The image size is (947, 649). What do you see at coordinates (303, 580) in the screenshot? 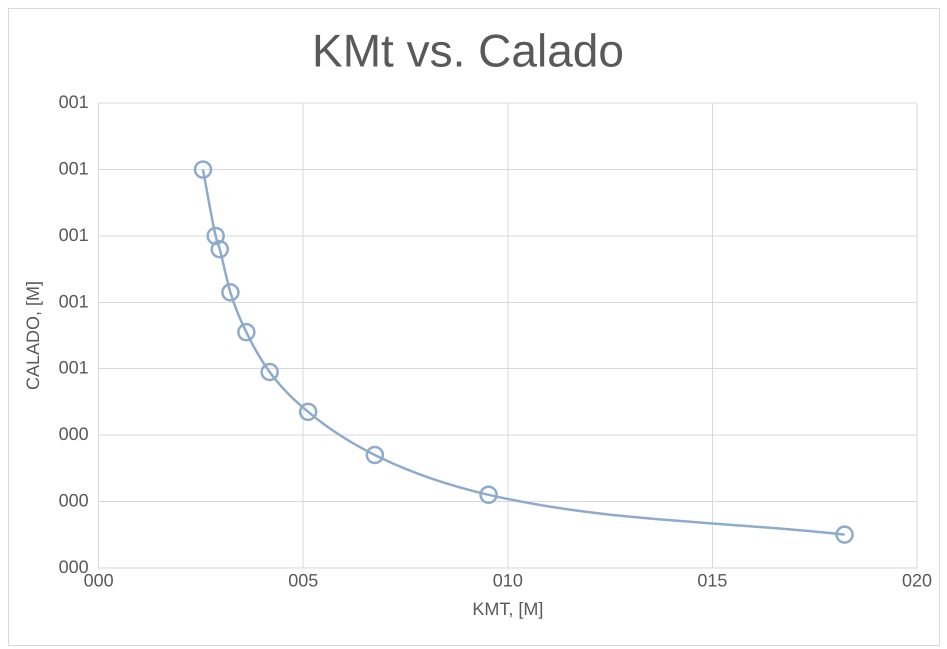
I see `x-tick-label: 005` at bounding box center [303, 580].